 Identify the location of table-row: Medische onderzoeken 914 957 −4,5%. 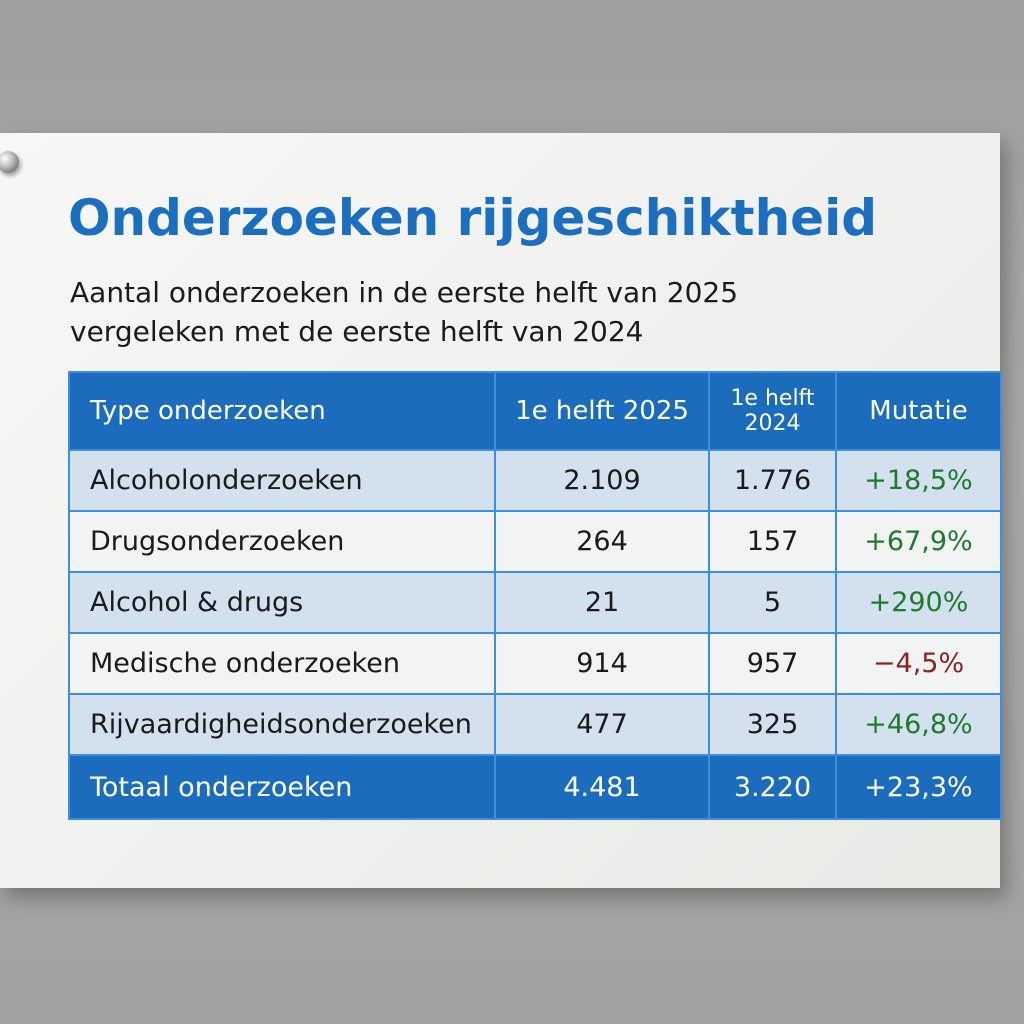
(535, 663).